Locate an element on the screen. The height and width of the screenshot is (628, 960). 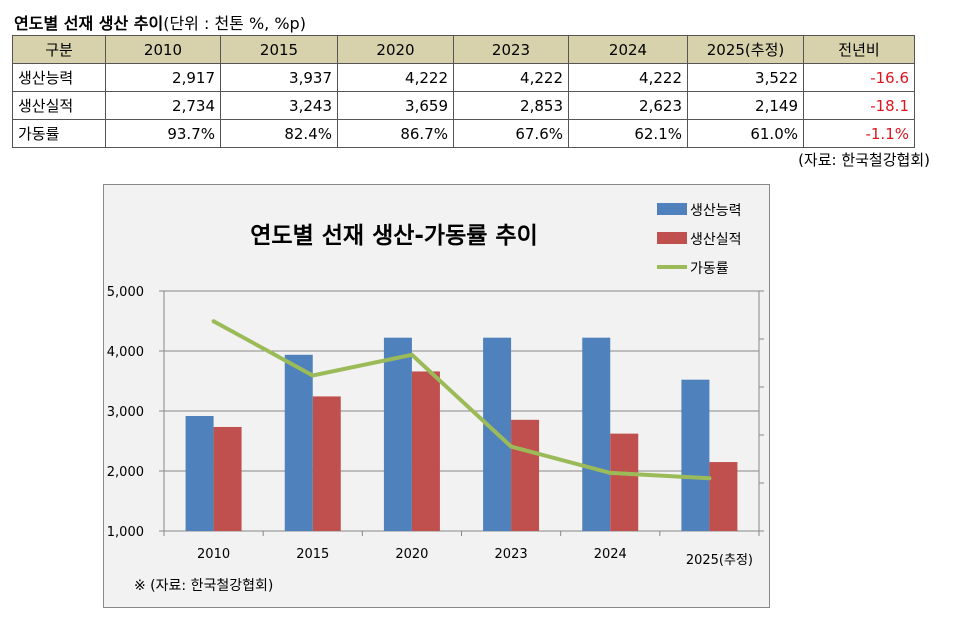
change-cell: -18.1 is located at coordinates (859, 105).